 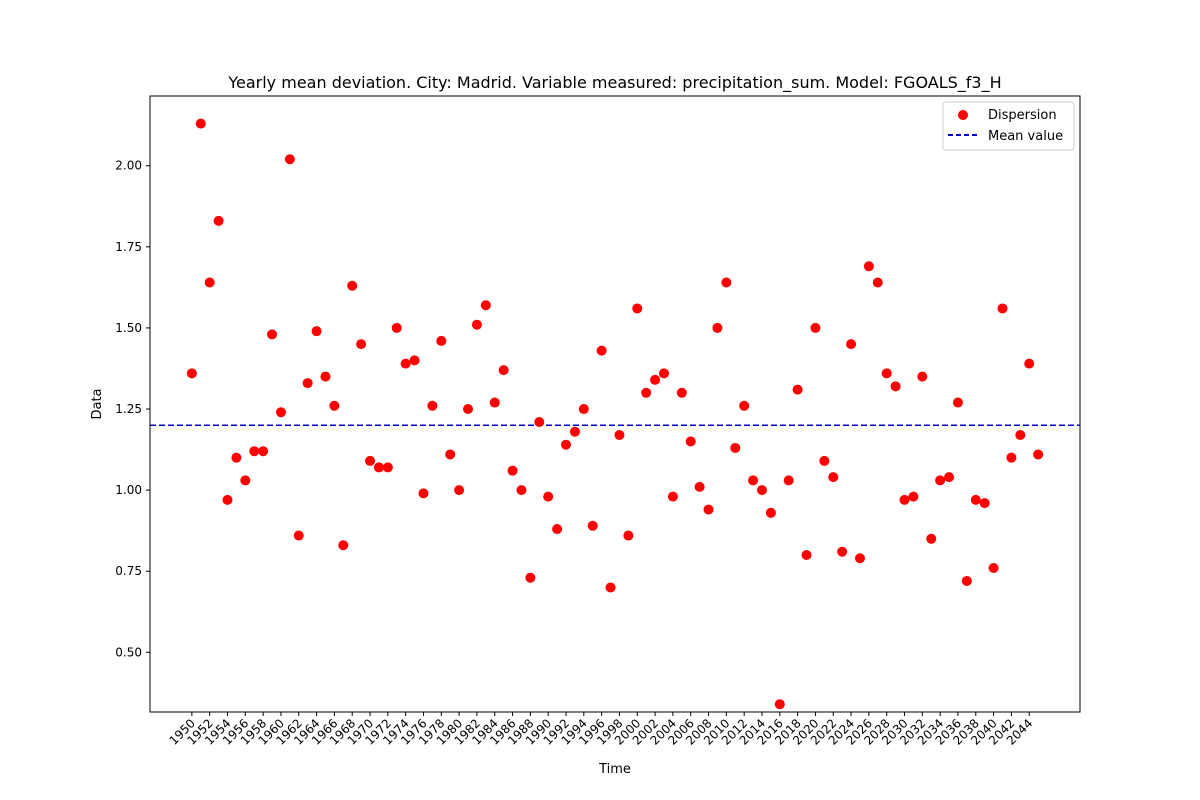 I want to click on legend-marker-dispersion, so click(x=963, y=115).